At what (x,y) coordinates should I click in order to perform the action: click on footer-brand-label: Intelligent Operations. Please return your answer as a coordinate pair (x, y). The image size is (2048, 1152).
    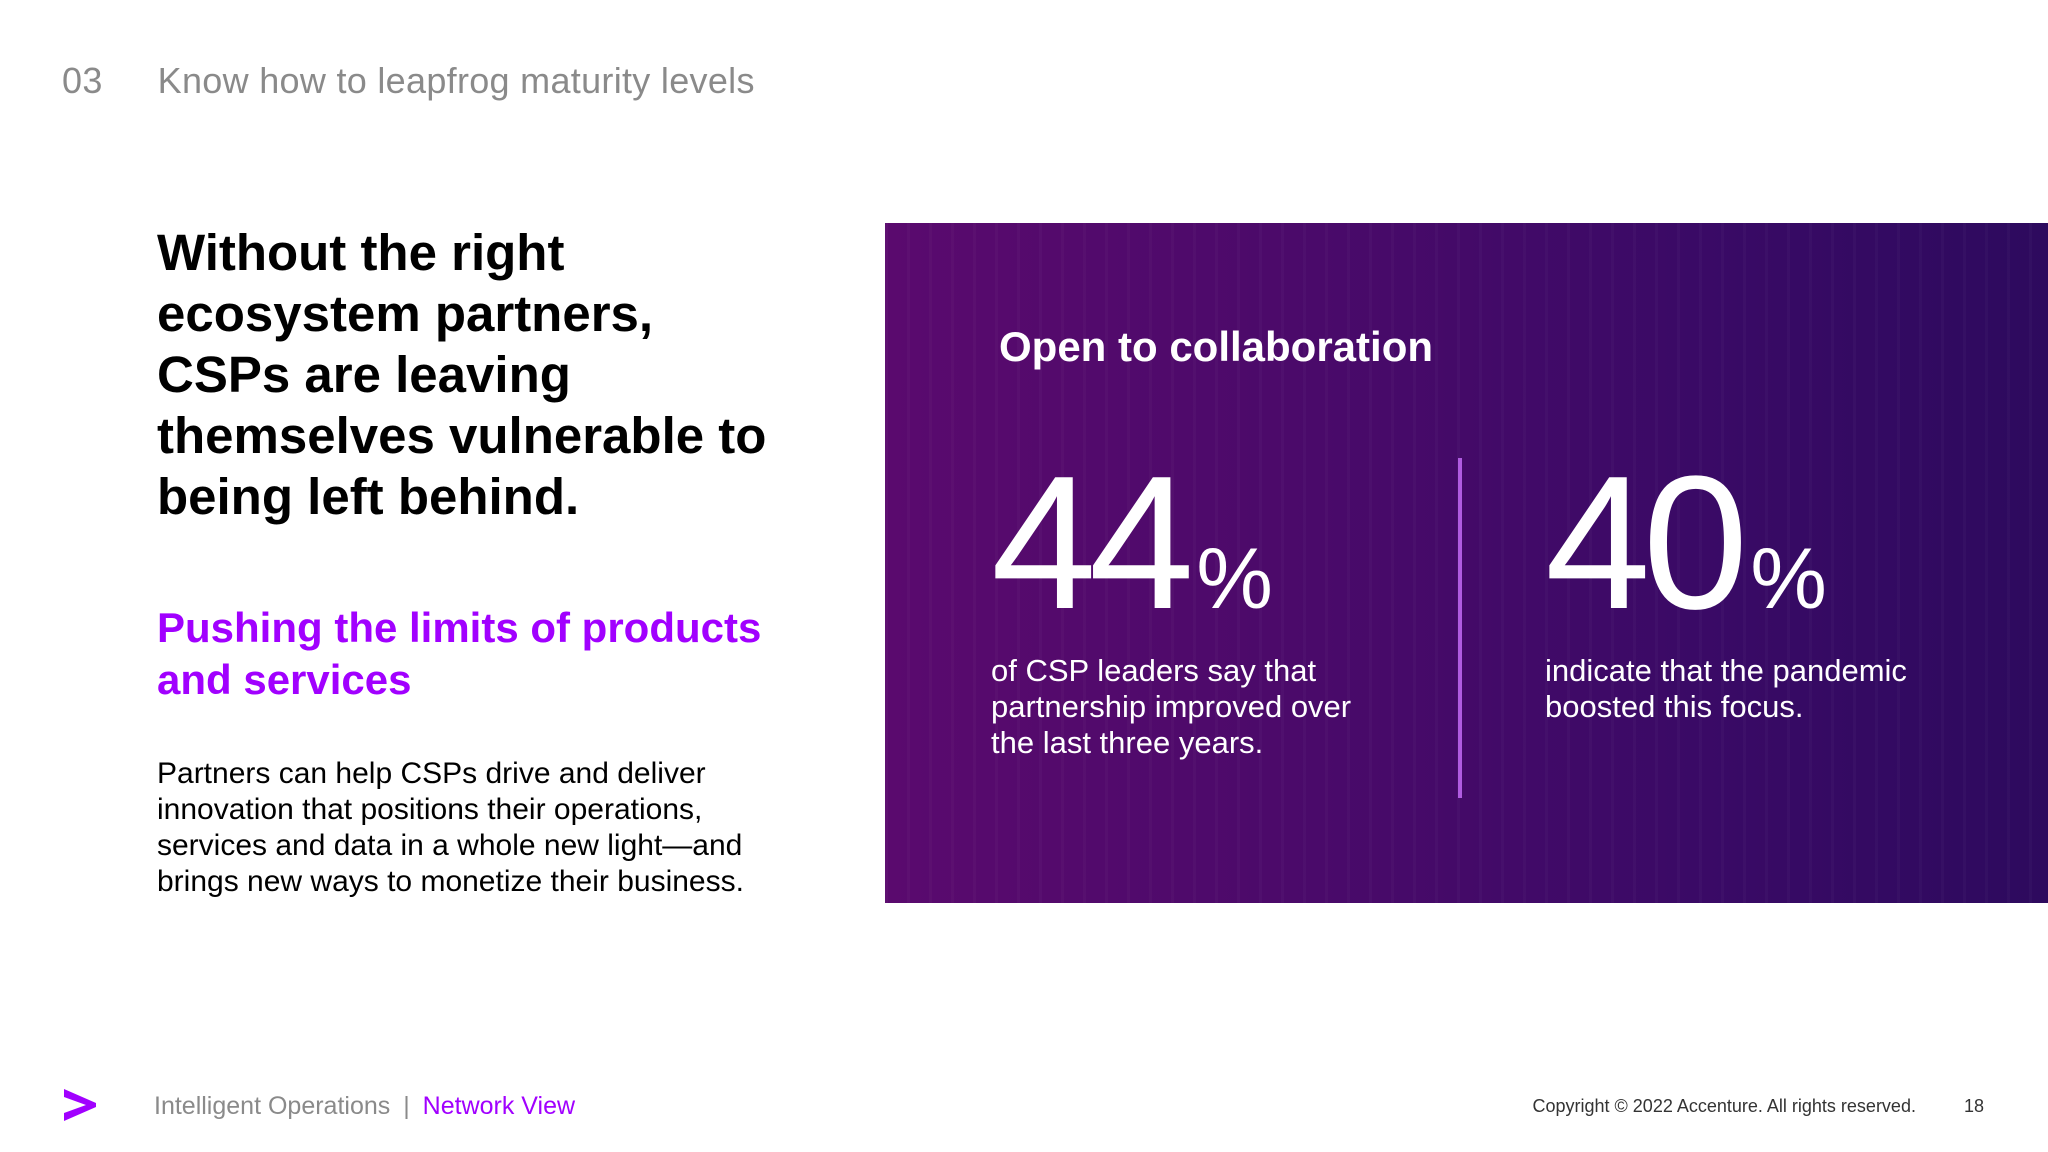
    Looking at the image, I should click on (272, 1106).